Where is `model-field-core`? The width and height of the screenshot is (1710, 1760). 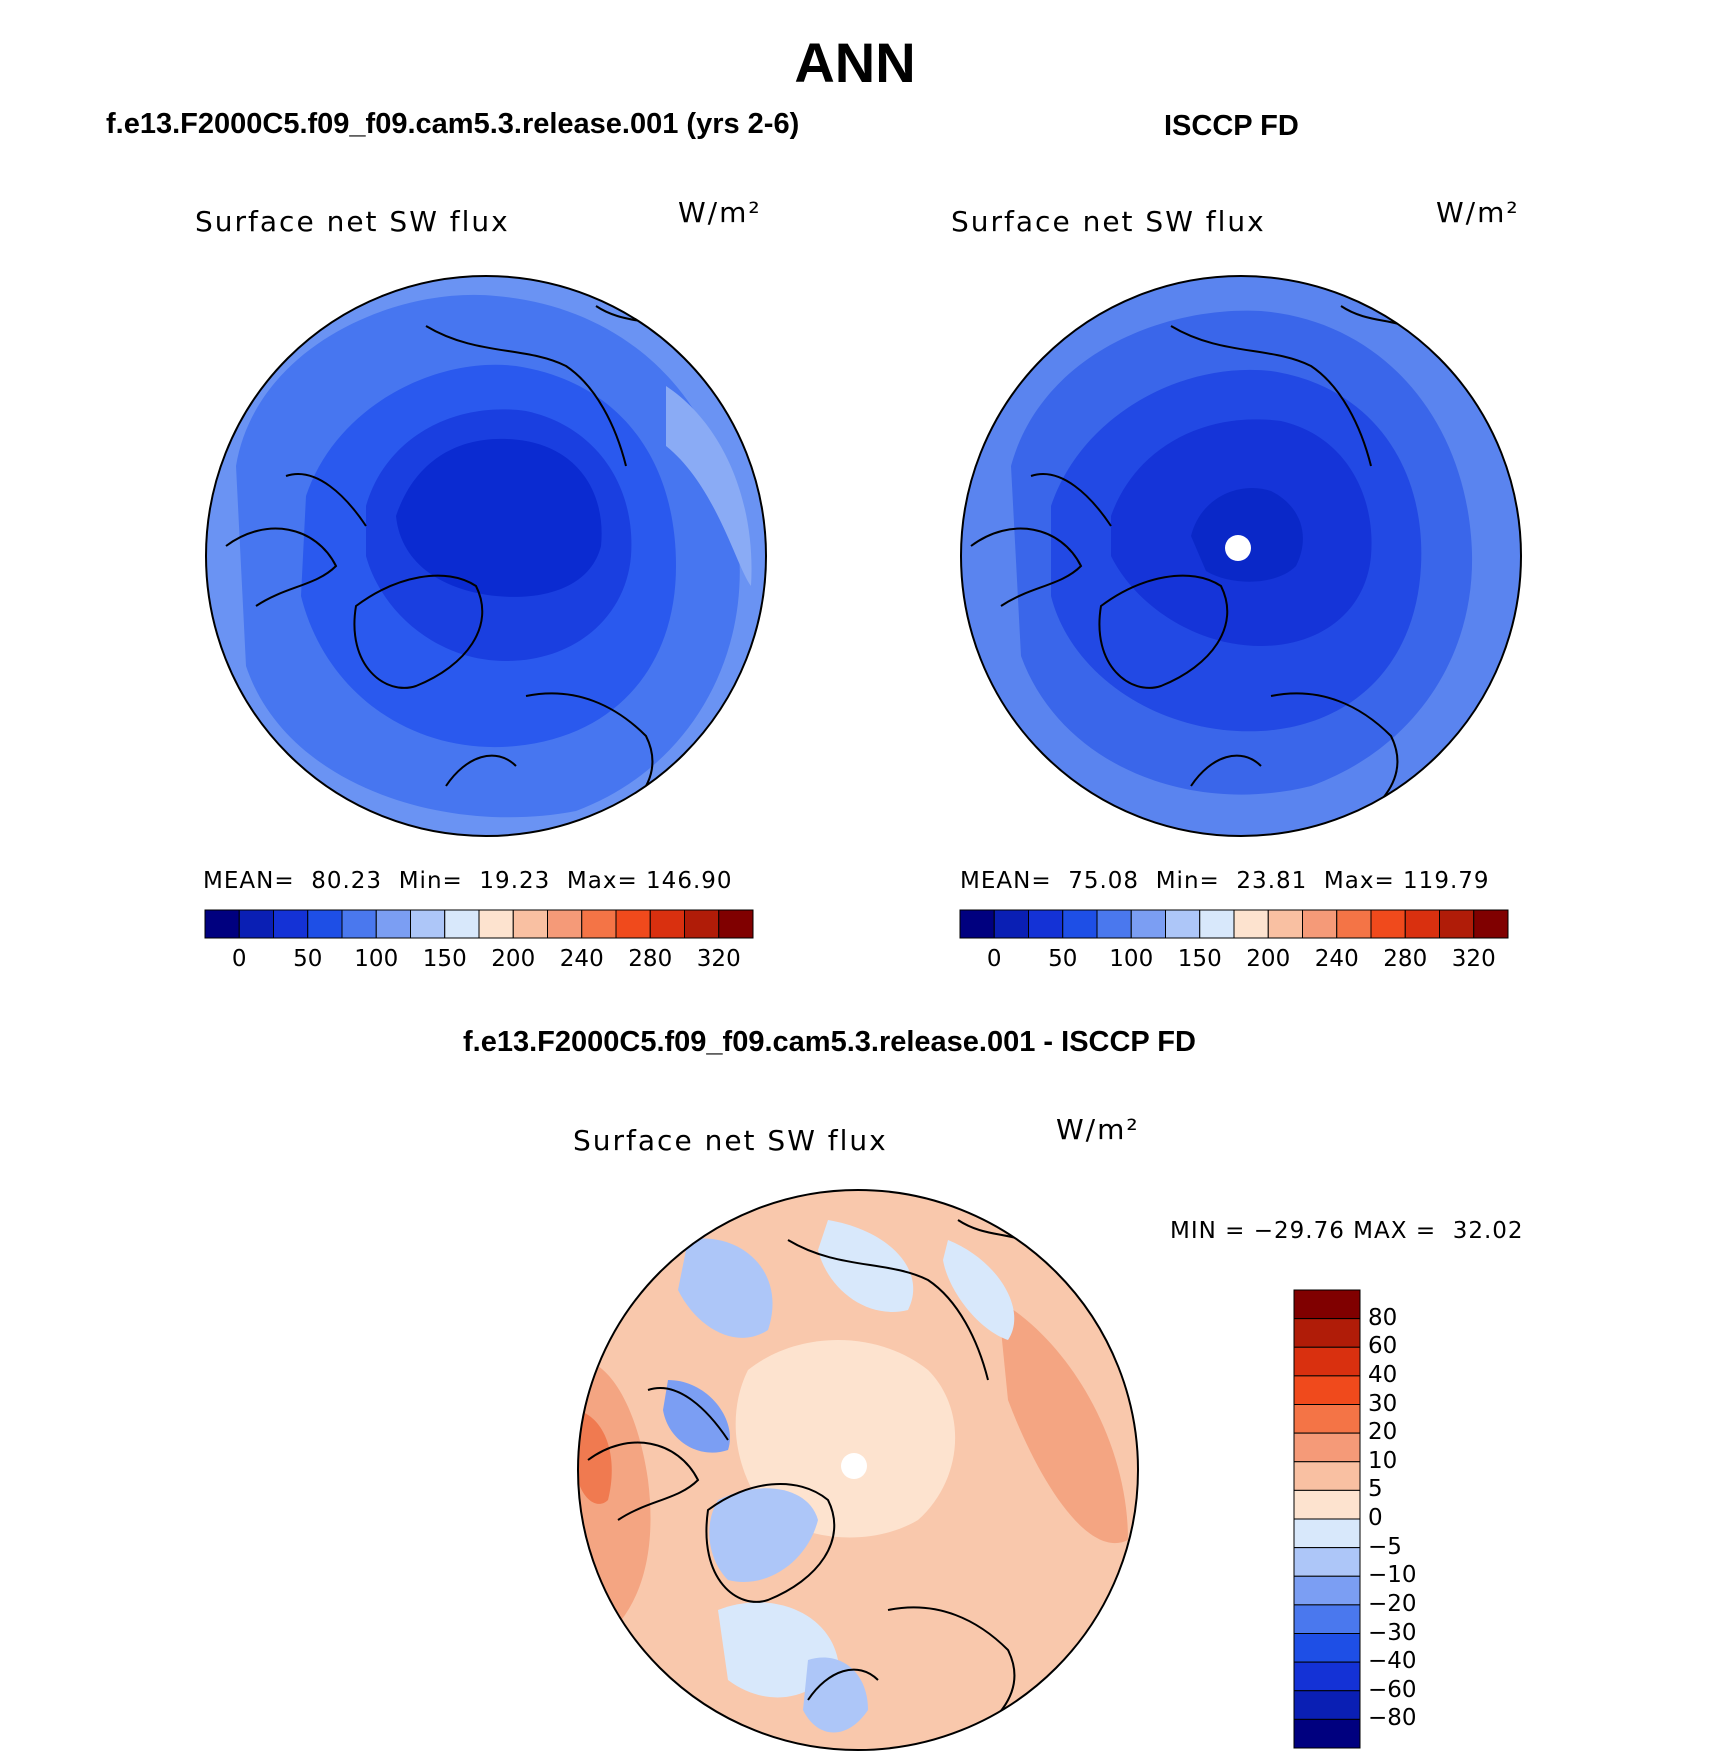
model-field-core is located at coordinates (499, 517).